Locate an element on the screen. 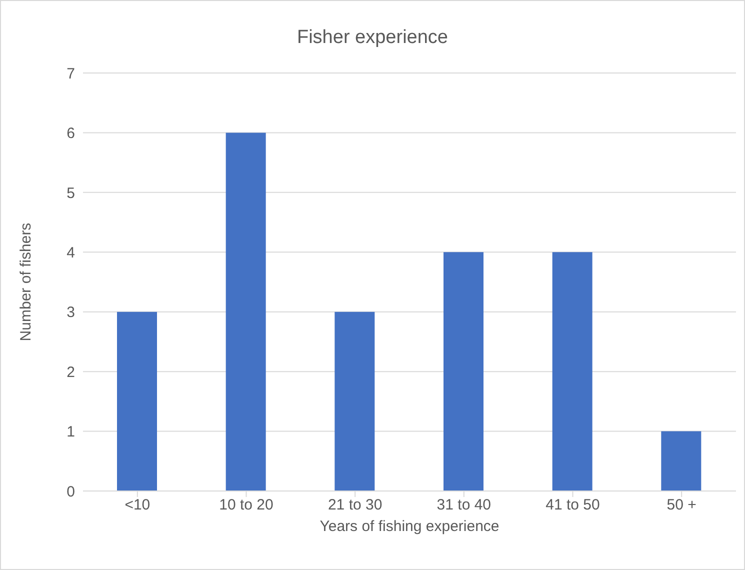 Image resolution: width=745 pixels, height=570 pixels. x-tick-label: 21 to 30 is located at coordinates (355, 505).